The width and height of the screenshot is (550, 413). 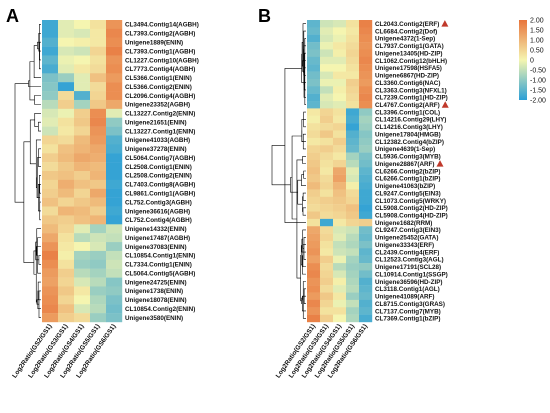 I want to click on legend-tick-label: -0.50, so click(x=538, y=71).